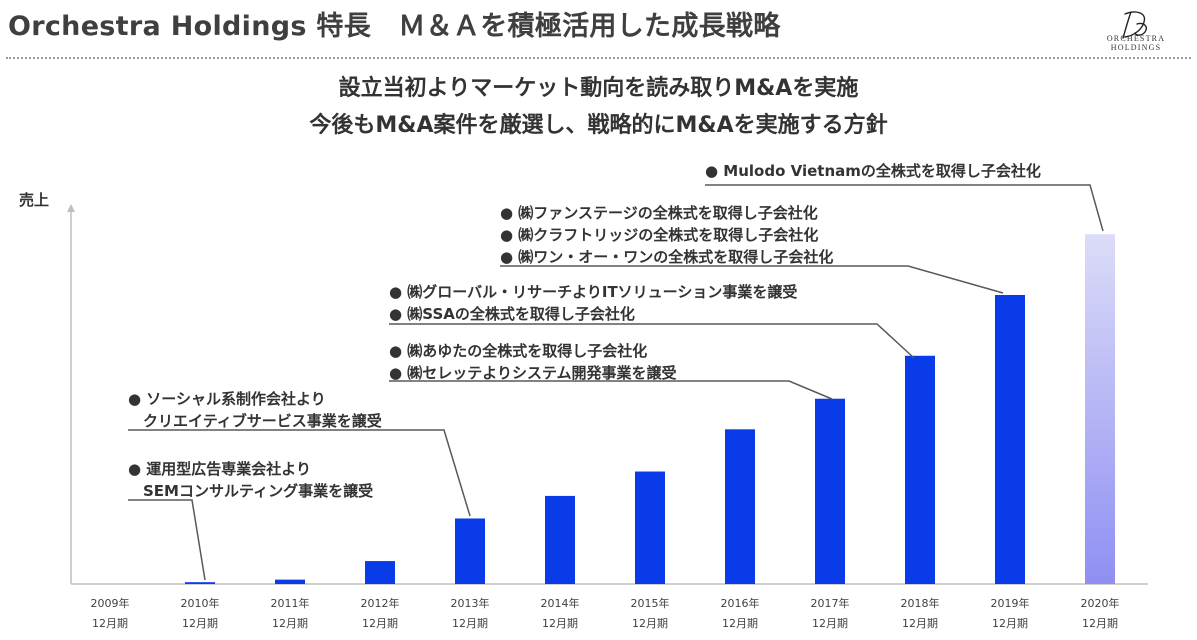 The width and height of the screenshot is (1197, 640). What do you see at coordinates (290, 623) in the screenshot?
I see `x-tick-period-3: 12月期` at bounding box center [290, 623].